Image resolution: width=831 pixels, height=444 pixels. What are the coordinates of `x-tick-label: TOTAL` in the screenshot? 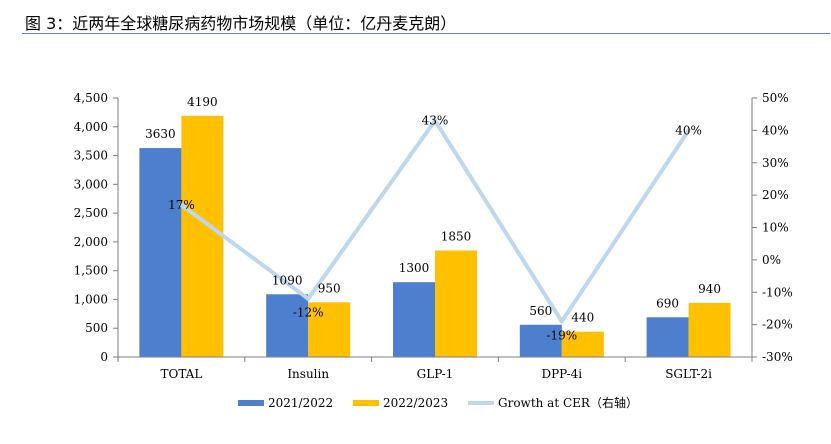 It's located at (181, 374).